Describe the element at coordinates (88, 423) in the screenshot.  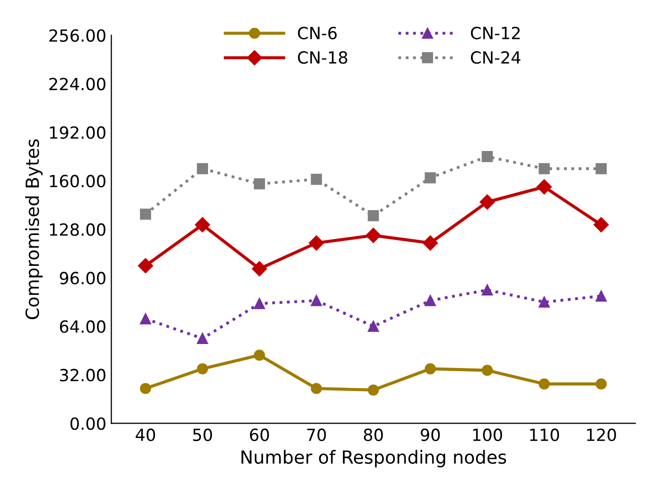
I see `y-tick-label: 0.00` at that location.